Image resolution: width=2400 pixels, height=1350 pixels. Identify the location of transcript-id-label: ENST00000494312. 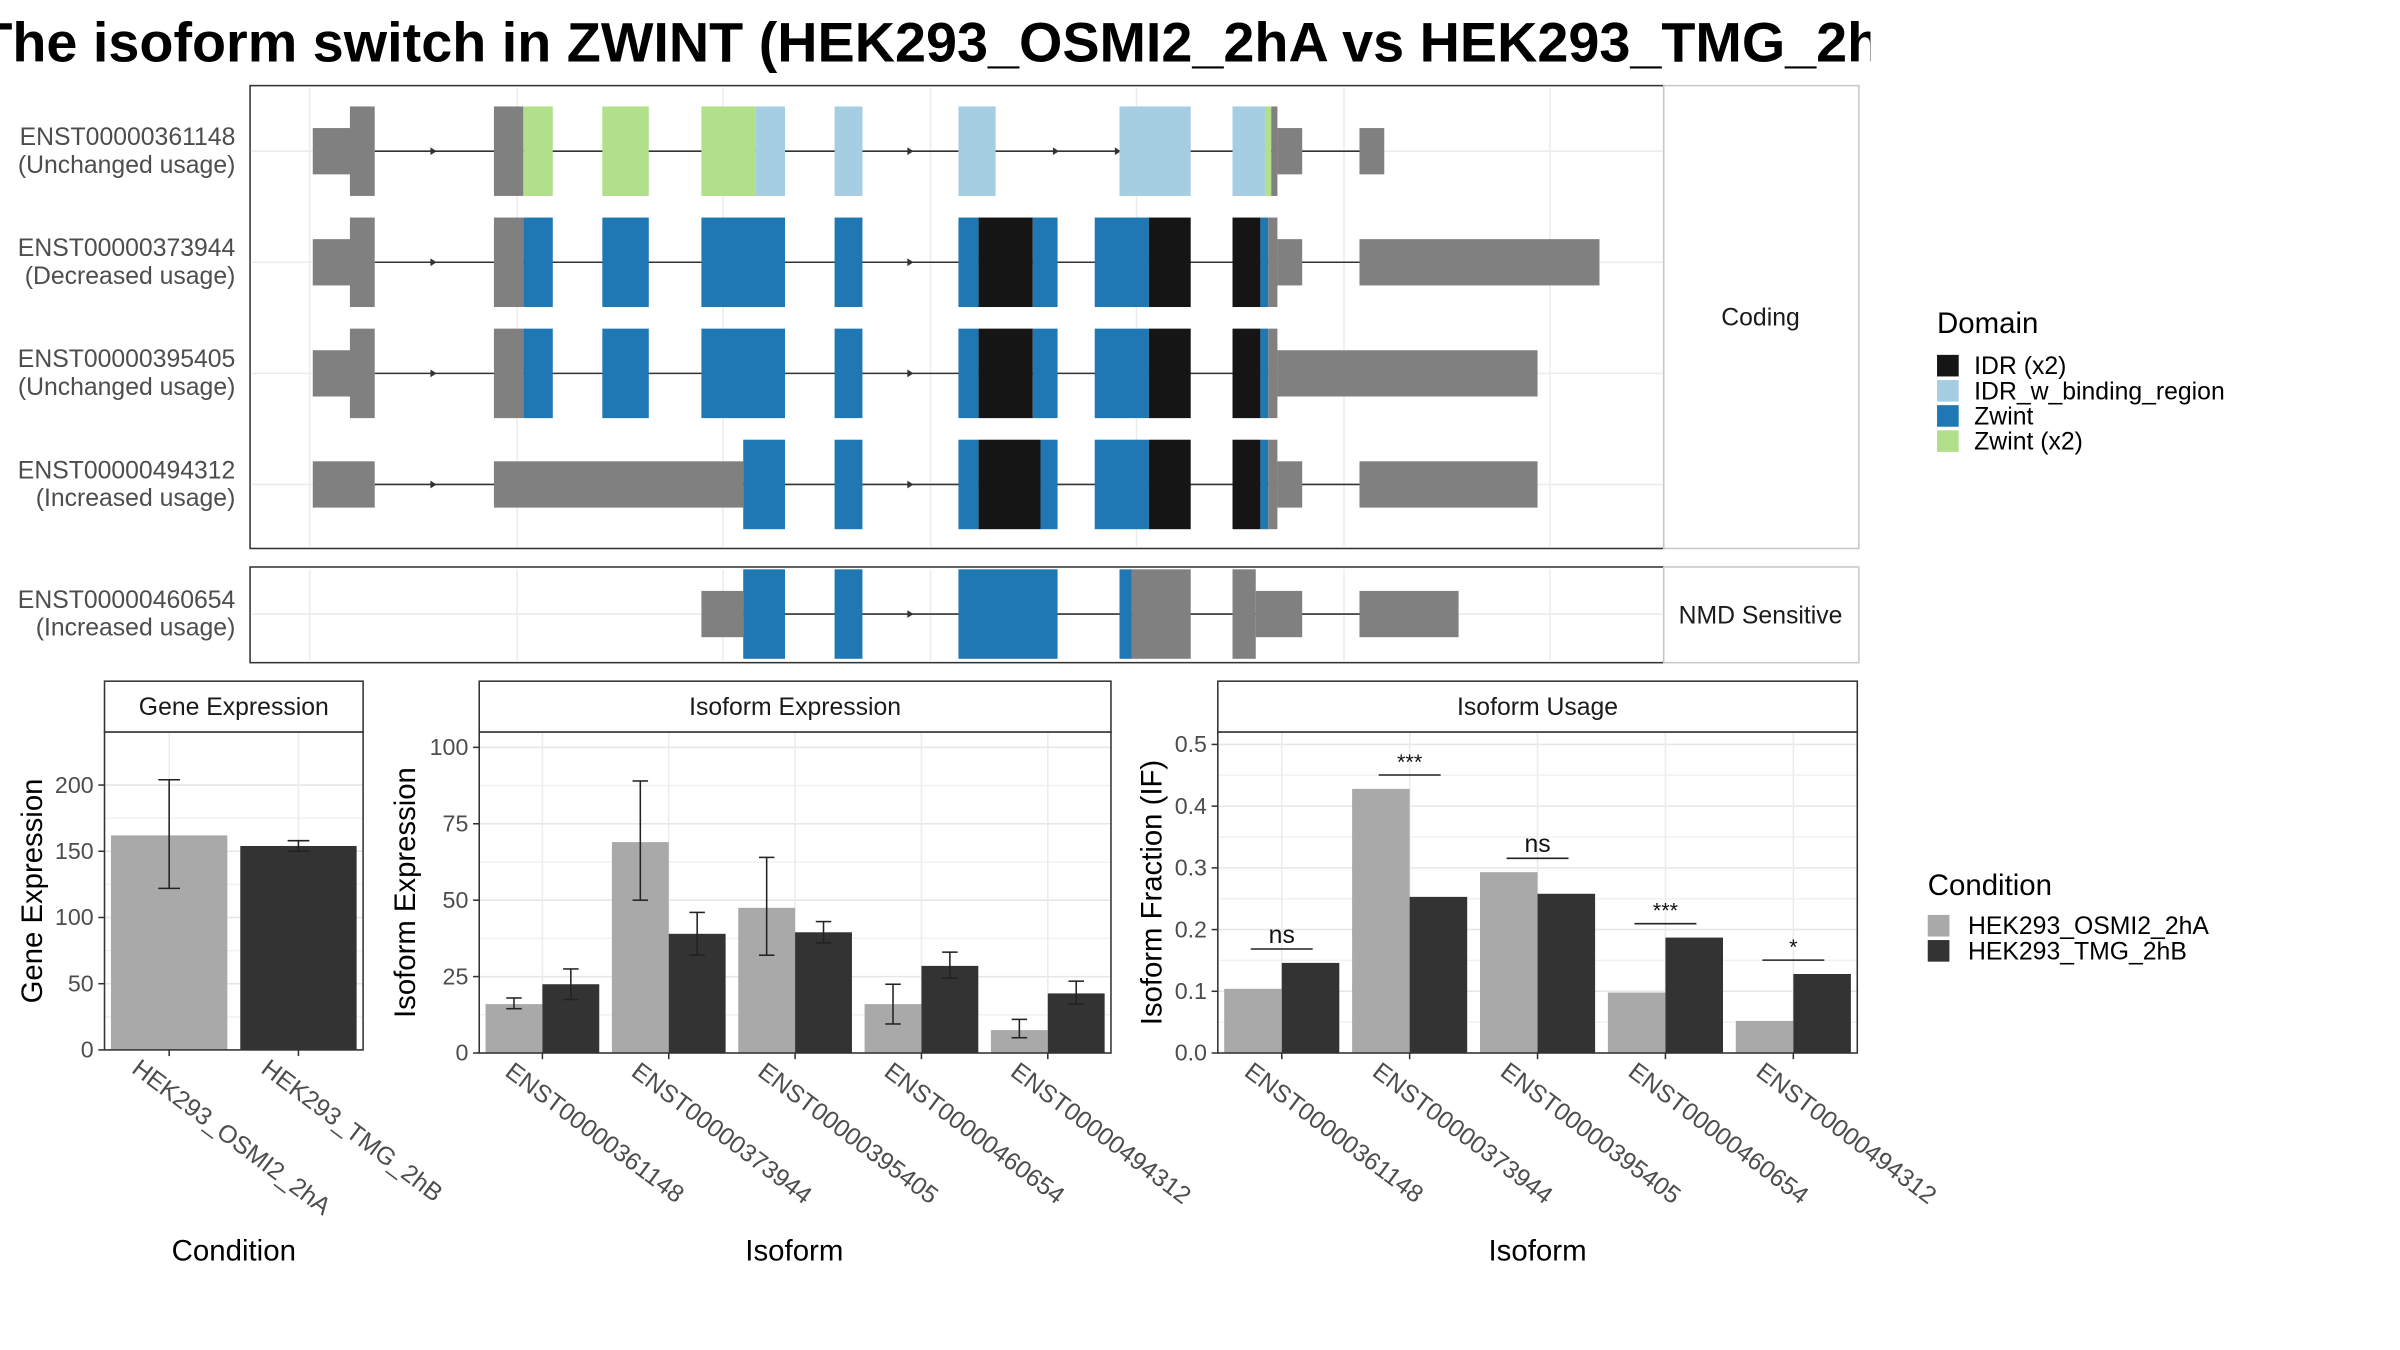
(127, 470).